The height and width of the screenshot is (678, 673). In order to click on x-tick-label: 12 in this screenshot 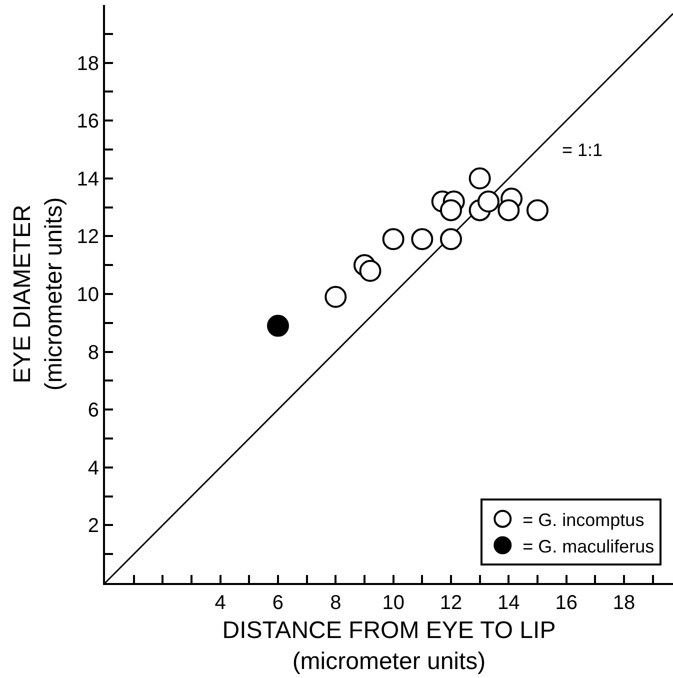, I will do `click(451, 603)`.